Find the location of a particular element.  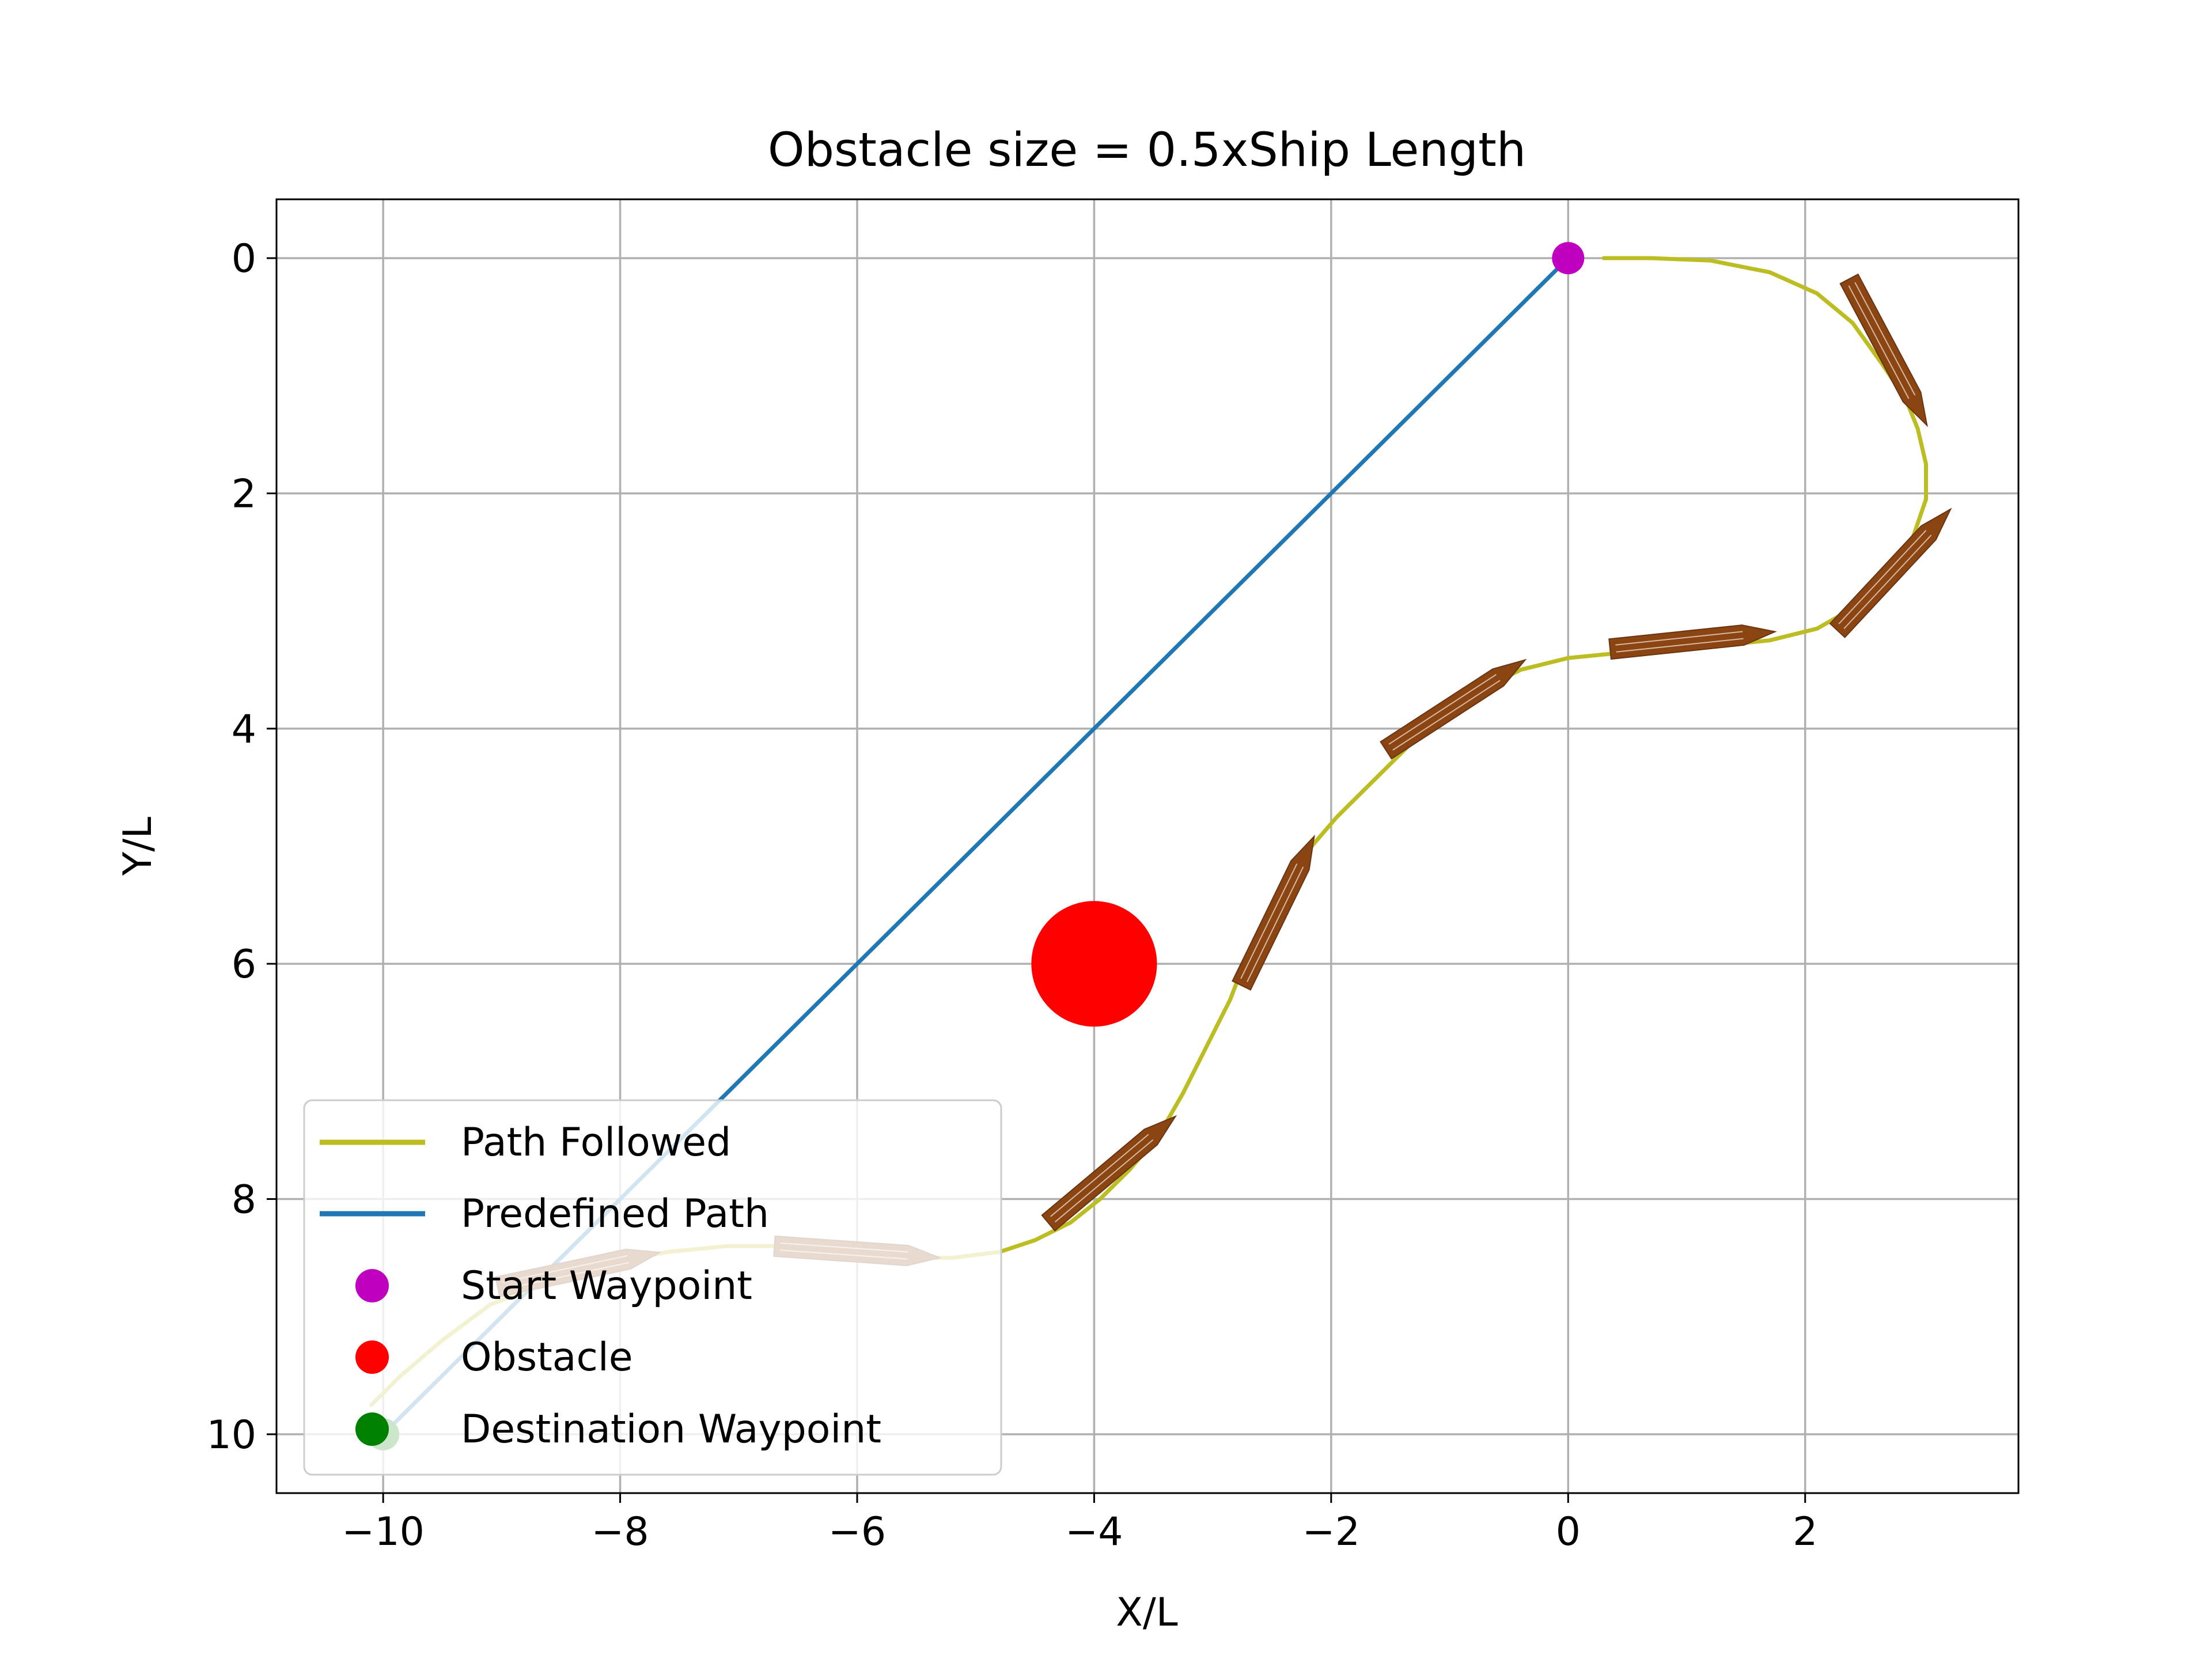

legend-swatch-destination-waypoint is located at coordinates (372, 1429).